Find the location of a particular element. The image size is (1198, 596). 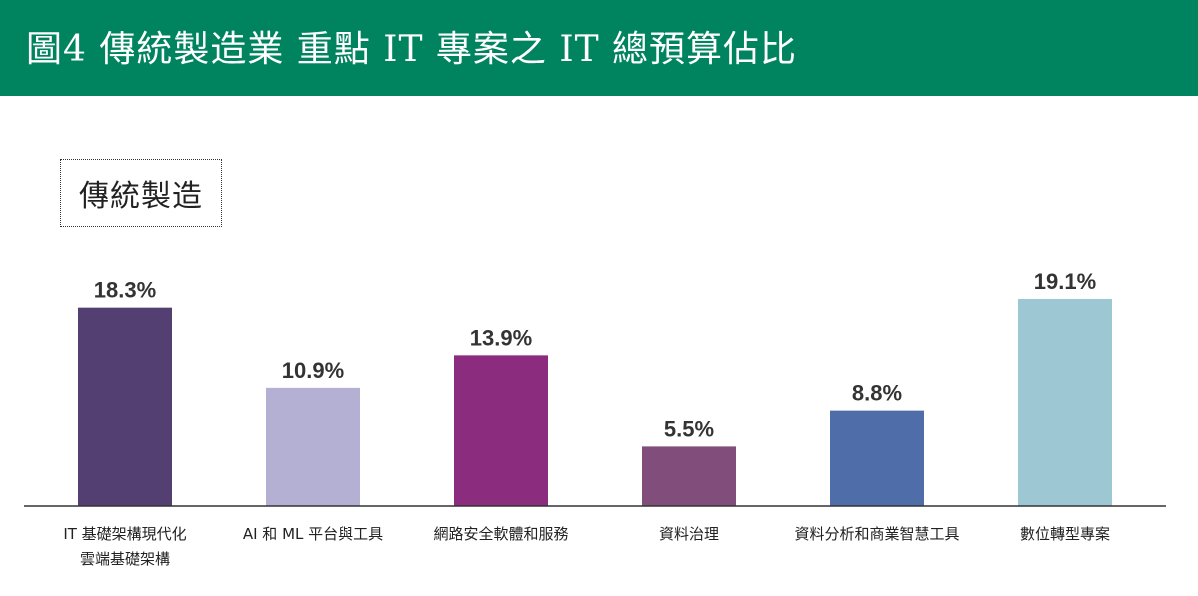

data-label-6: 19.1% is located at coordinates (1065, 281).